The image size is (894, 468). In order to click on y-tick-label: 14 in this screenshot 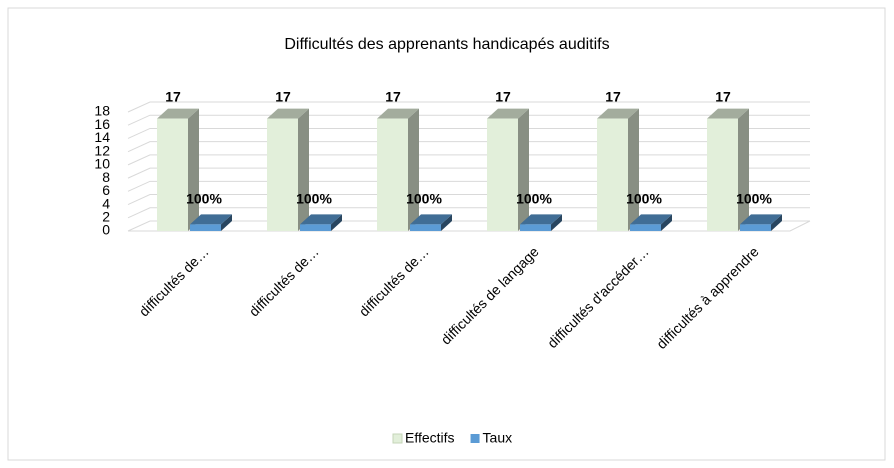, I will do `click(102, 137)`.